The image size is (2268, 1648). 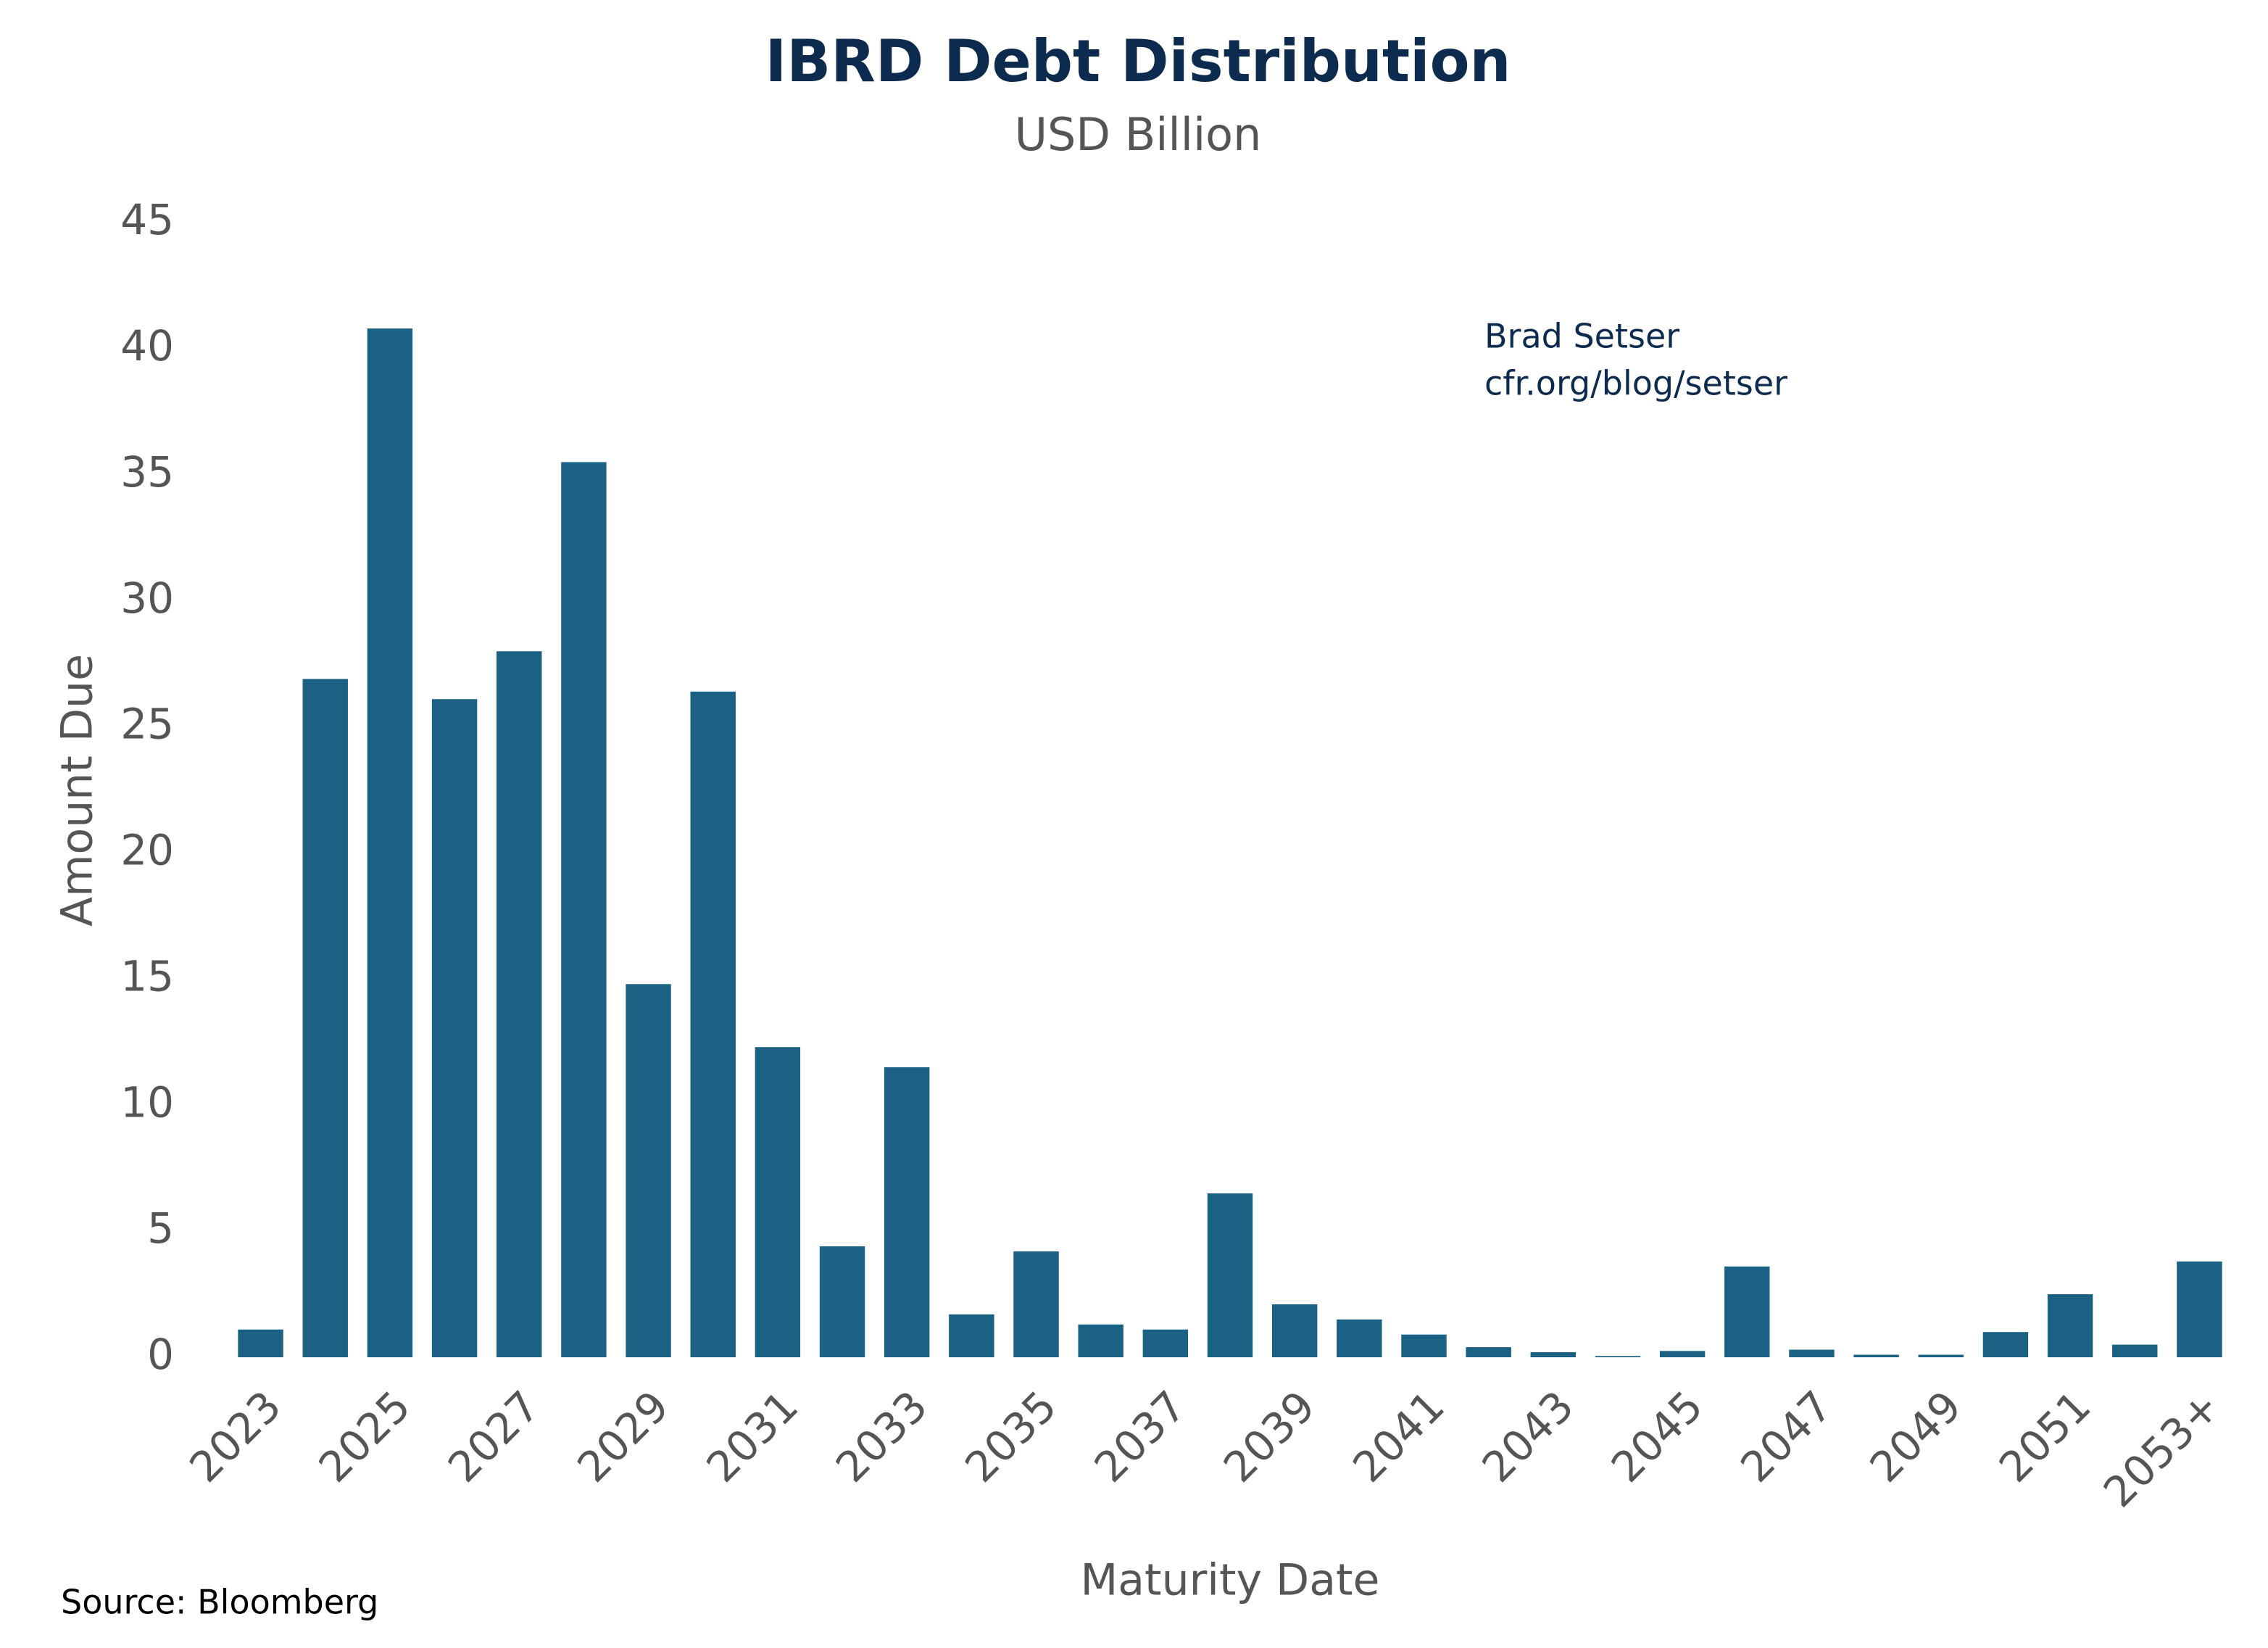 What do you see at coordinates (1657, 1436) in the screenshot?
I see `x-tick-label: 2045` at bounding box center [1657, 1436].